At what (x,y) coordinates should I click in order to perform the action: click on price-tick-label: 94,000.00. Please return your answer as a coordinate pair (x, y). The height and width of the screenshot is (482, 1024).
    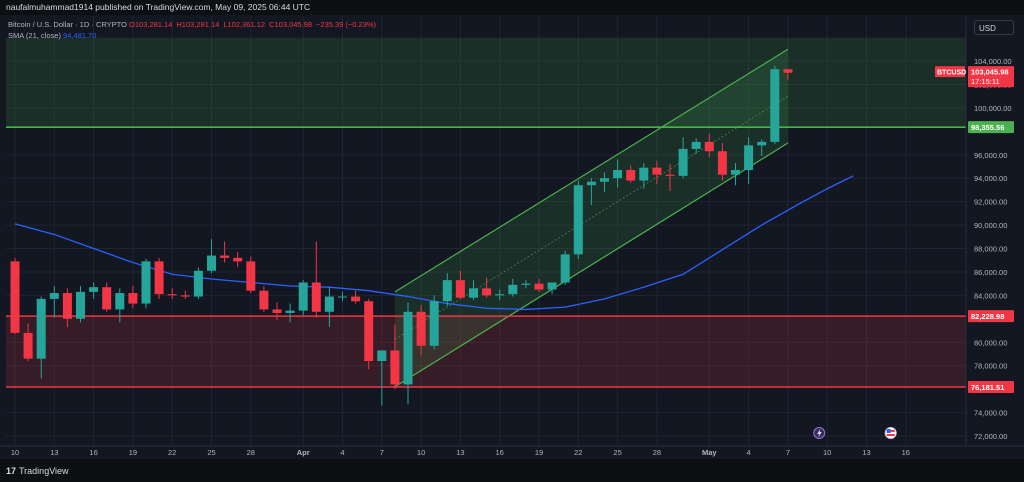
    Looking at the image, I should click on (990, 178).